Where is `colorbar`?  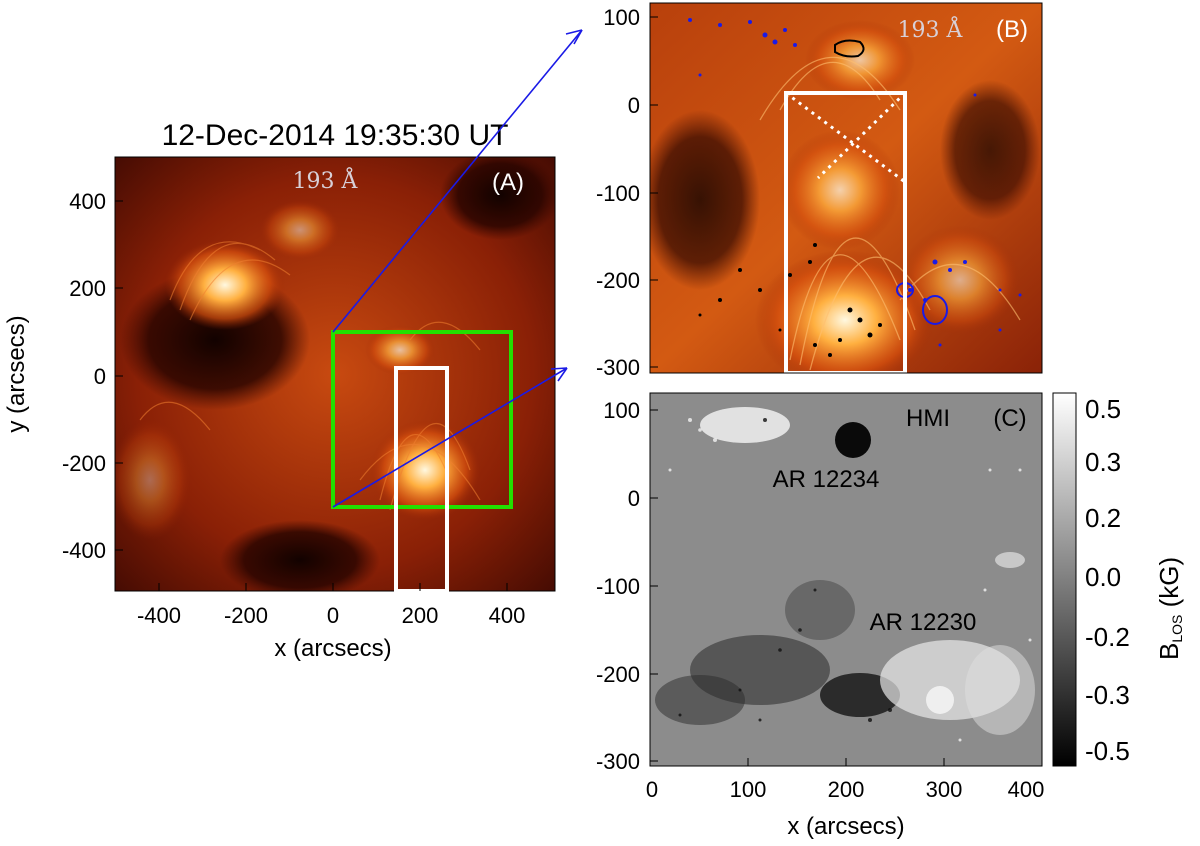 colorbar is located at coordinates (1064, 579).